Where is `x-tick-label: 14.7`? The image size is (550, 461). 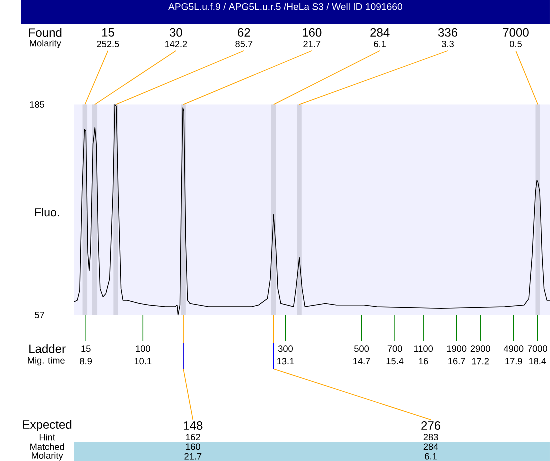 x-tick-label: 14.7 is located at coordinates (362, 361).